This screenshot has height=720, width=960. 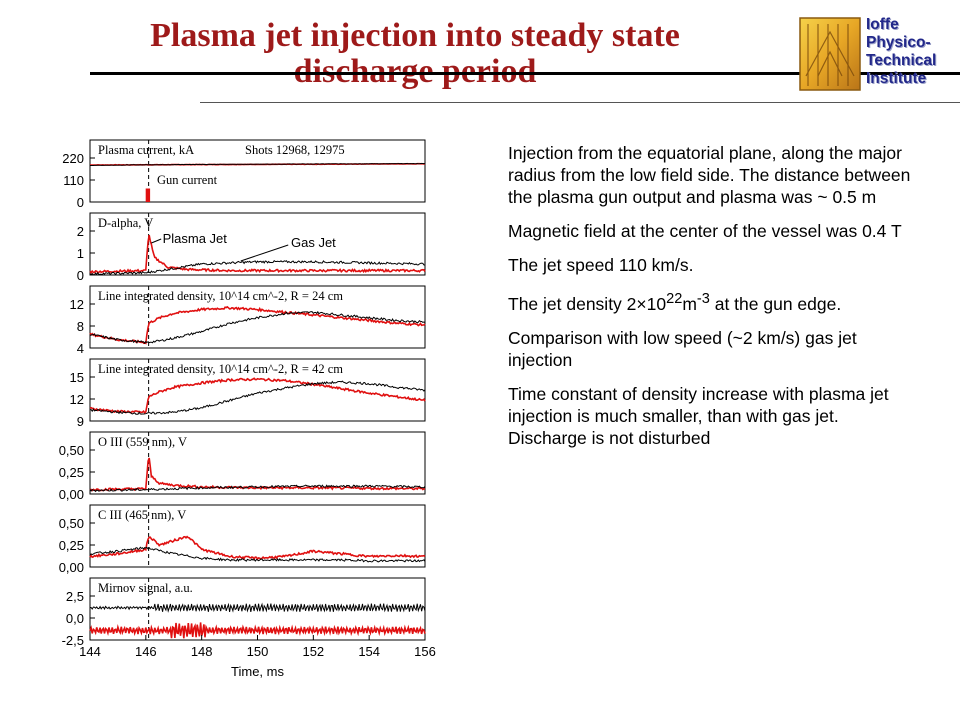 What do you see at coordinates (257, 327) in the screenshot?
I see `series-density-24-gas_jet` at bounding box center [257, 327].